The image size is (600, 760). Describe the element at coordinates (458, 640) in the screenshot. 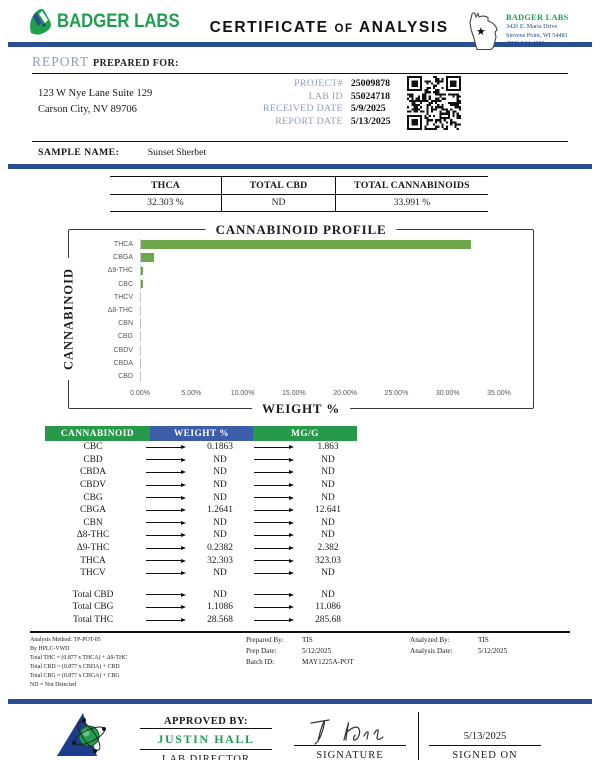

I see `note-row: Analyzed By: TIS` at that location.